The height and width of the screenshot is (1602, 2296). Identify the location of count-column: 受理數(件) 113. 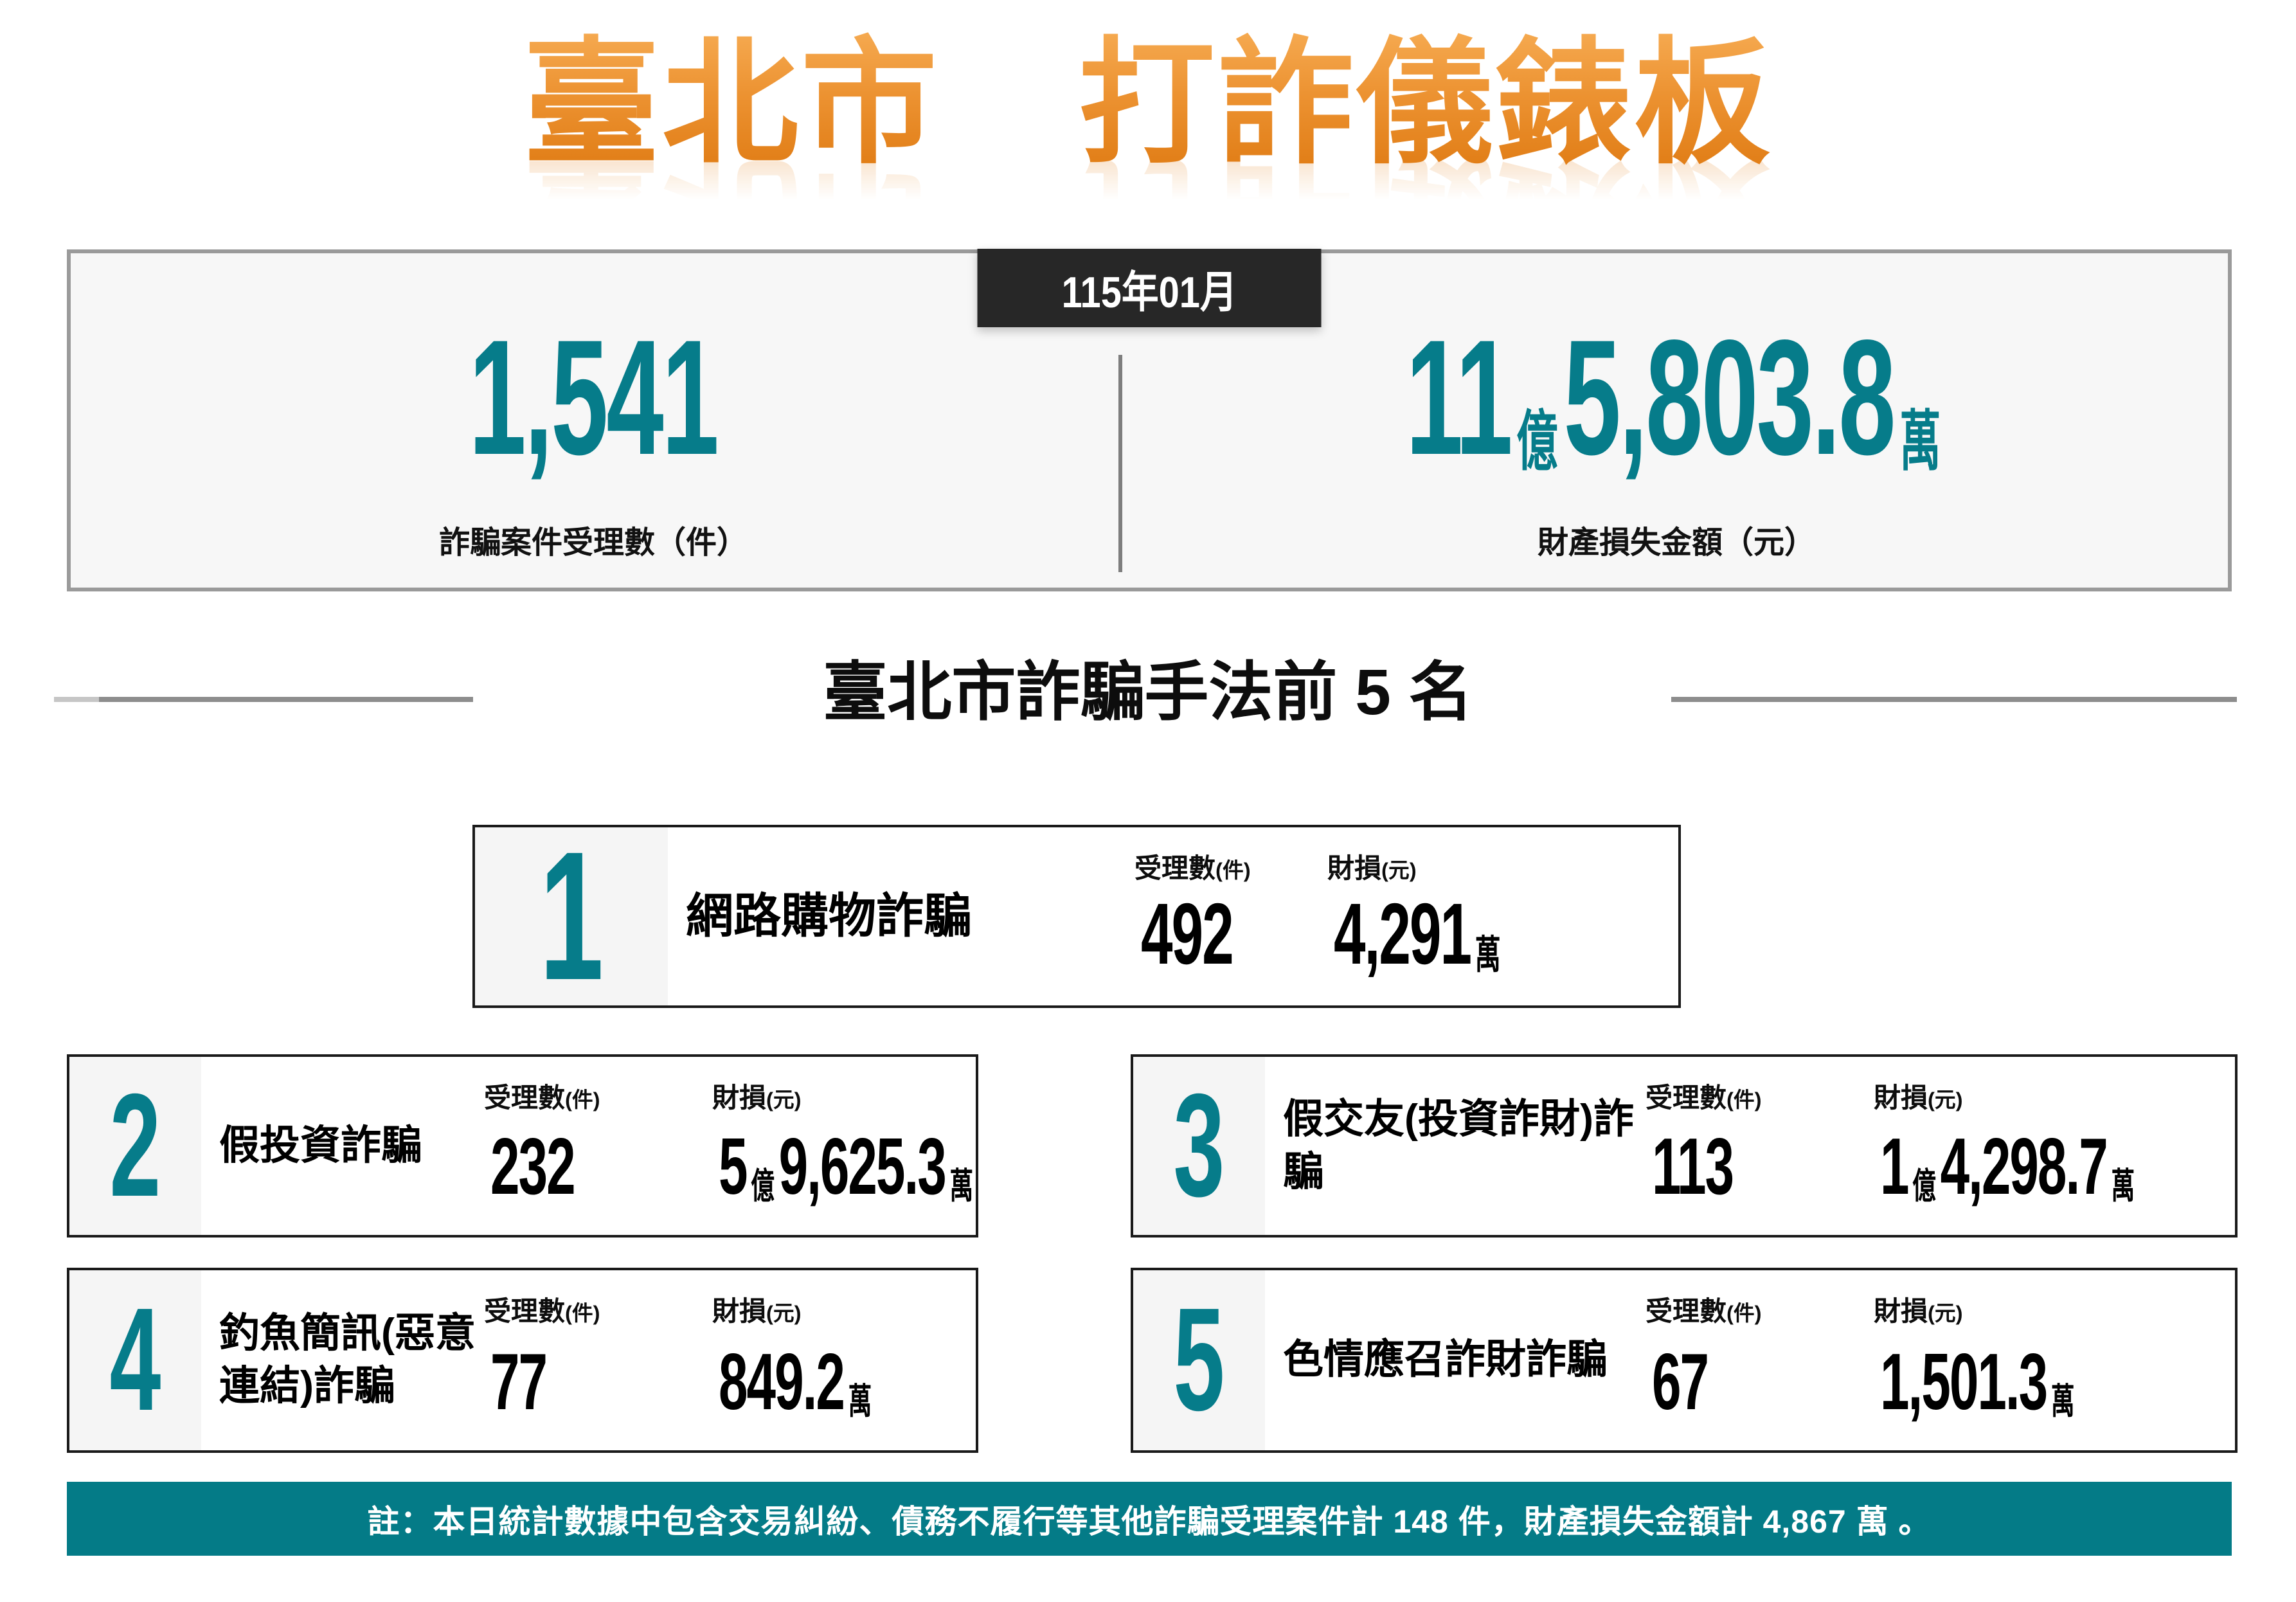
(1760, 1146).